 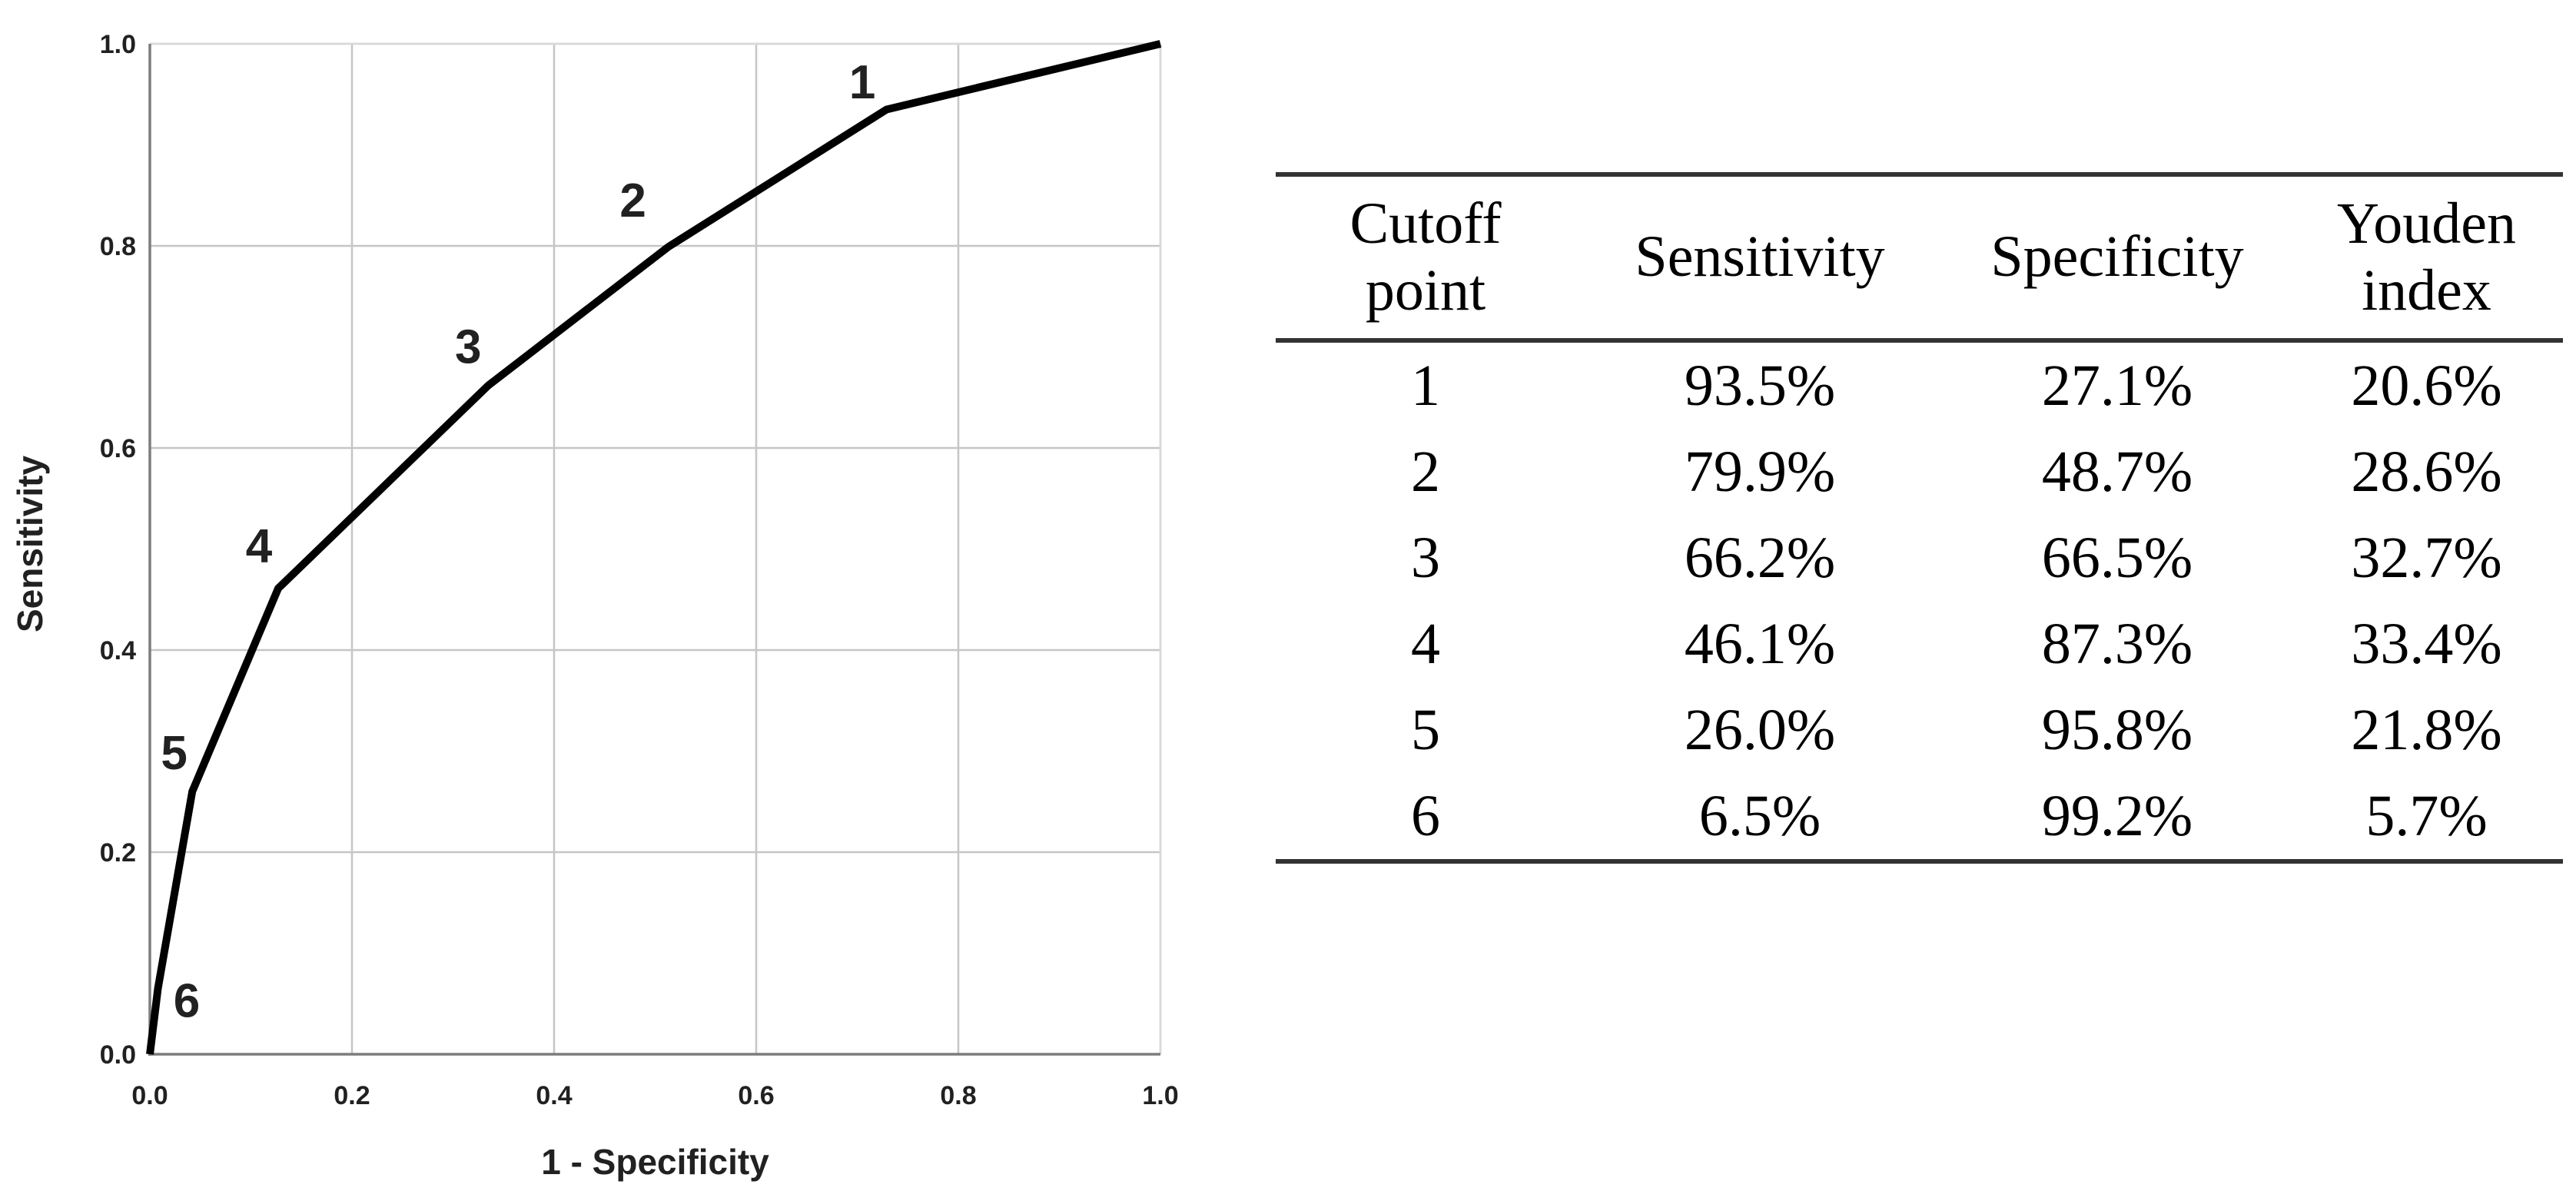 I want to click on table-header-cell: Sensitivity, so click(x=1760, y=257).